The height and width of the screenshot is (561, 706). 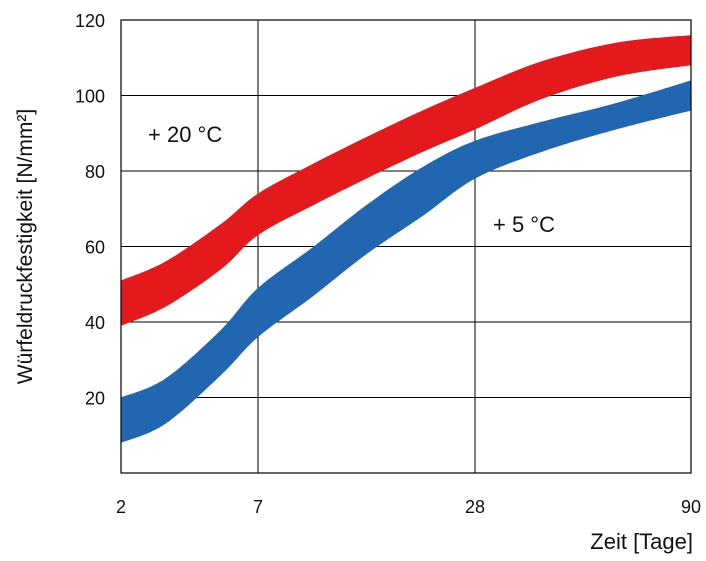 What do you see at coordinates (641, 541) in the screenshot?
I see `x-axis-label: Zeit [Tage]` at bounding box center [641, 541].